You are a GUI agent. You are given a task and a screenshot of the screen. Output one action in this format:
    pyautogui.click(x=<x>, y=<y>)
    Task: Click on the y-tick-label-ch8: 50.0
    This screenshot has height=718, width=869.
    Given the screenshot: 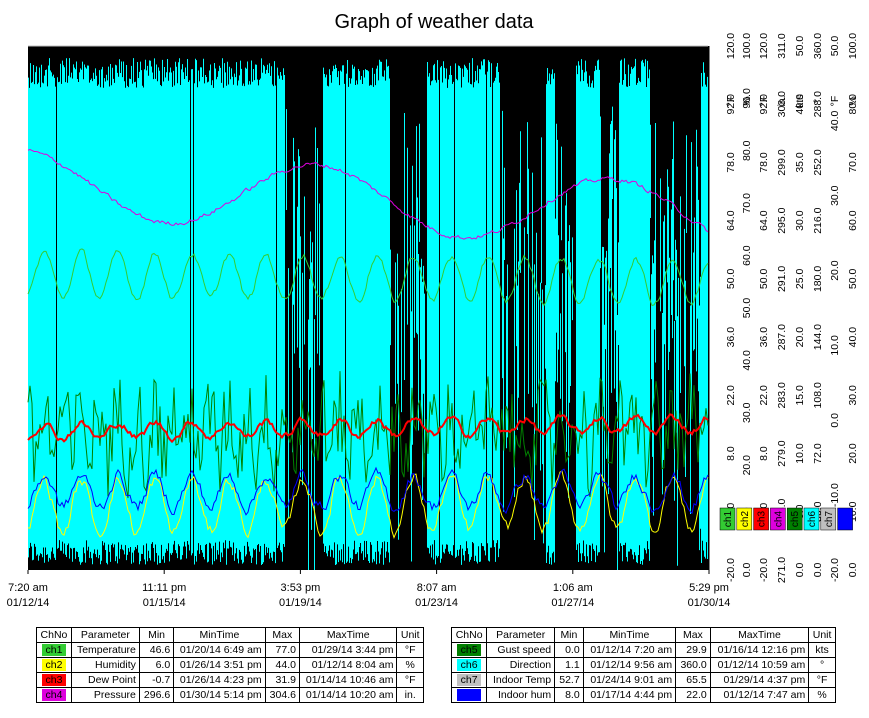 What is the action you would take?
    pyautogui.click(x=853, y=279)
    